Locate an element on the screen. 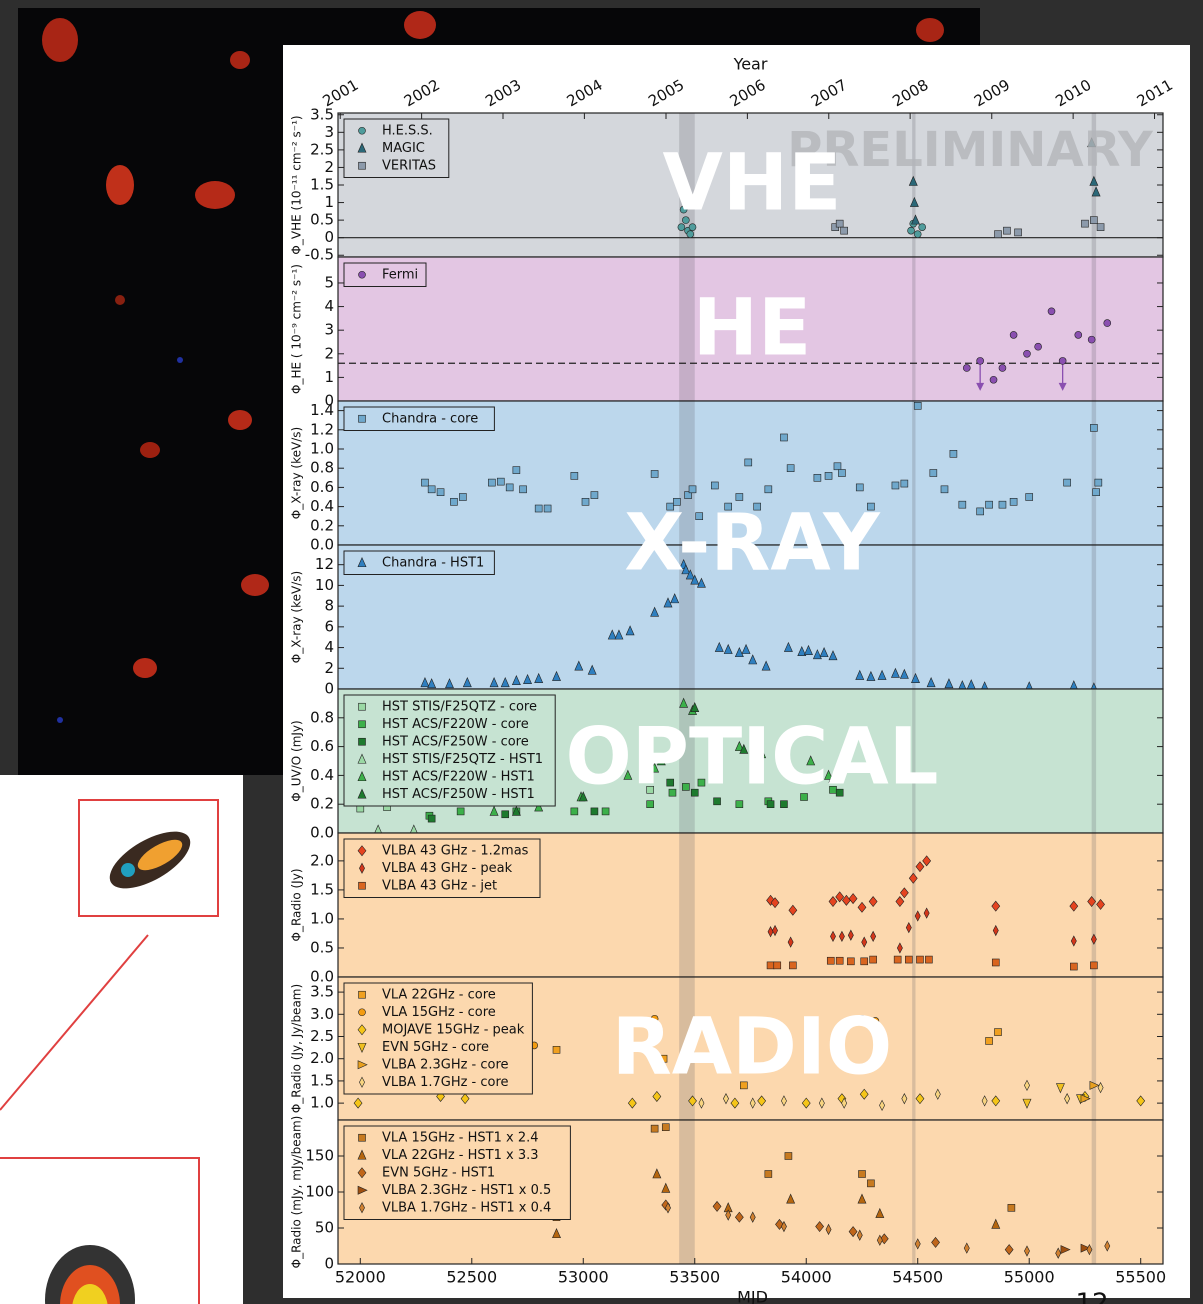 Image resolution: width=1203 pixels, height=1304 pixels. y-tick-label: 1.0 is located at coordinates (322, 918).